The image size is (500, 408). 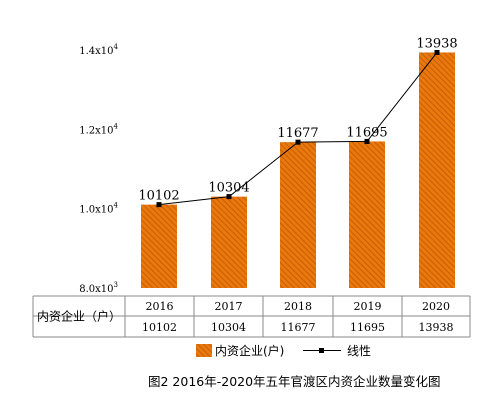 What do you see at coordinates (98, 129) in the screenshot?
I see `y-tick-label: 1.2x10⁴` at bounding box center [98, 129].